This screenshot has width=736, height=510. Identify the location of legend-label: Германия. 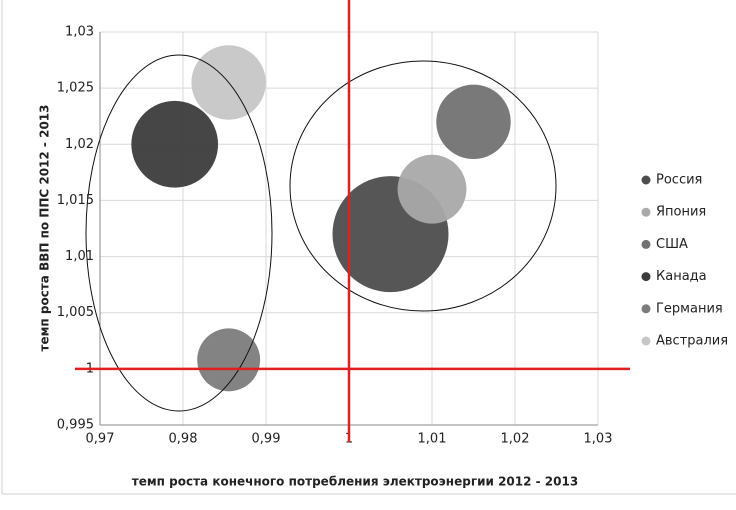
(689, 308).